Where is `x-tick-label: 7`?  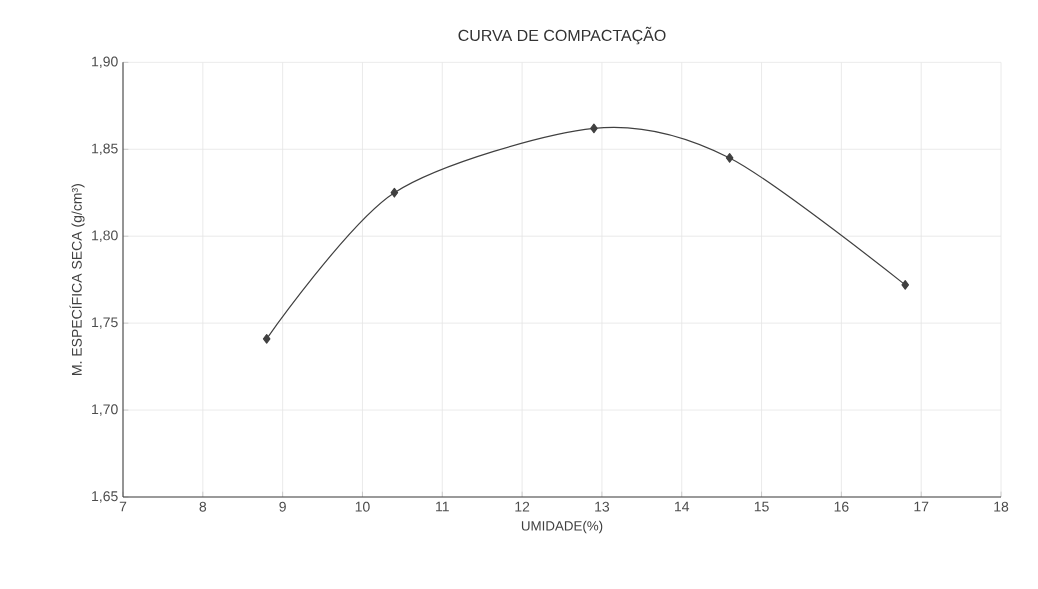
x-tick-label: 7 is located at coordinates (123, 506).